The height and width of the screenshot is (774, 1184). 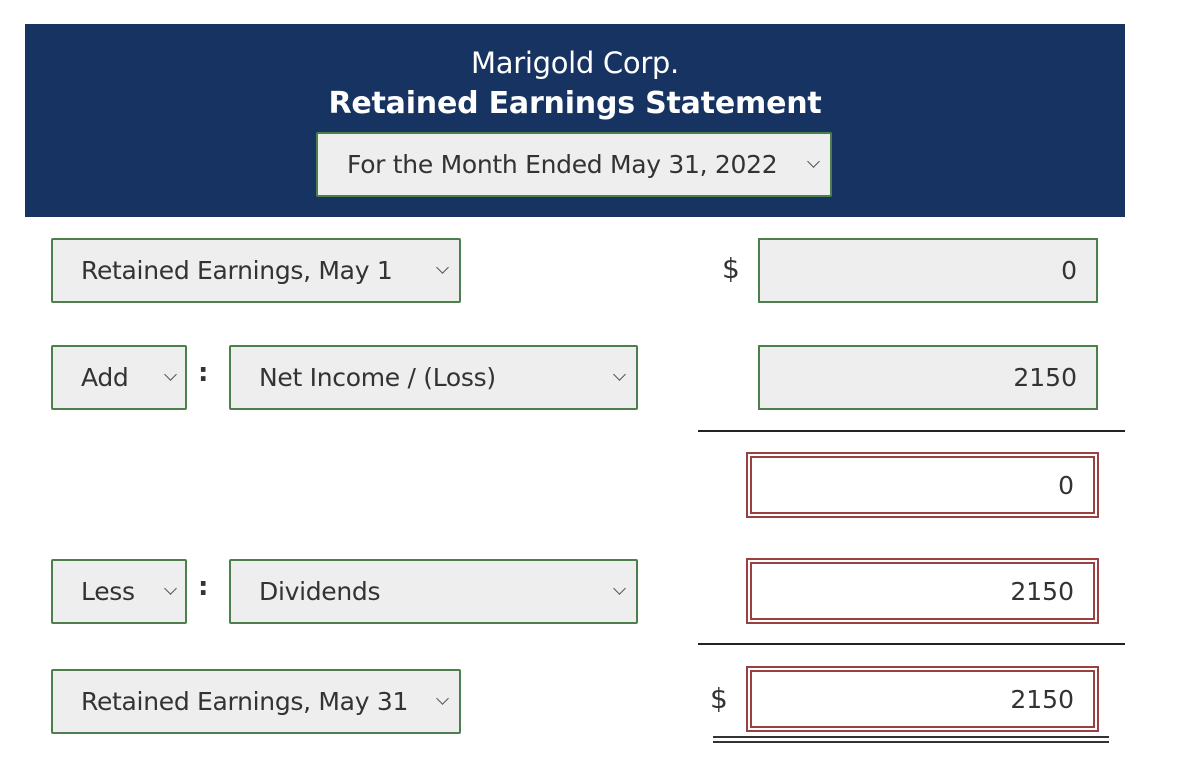 What do you see at coordinates (562, 164) in the screenshot?
I see `period-select-label: For the Month Ended May 31, 2022` at bounding box center [562, 164].